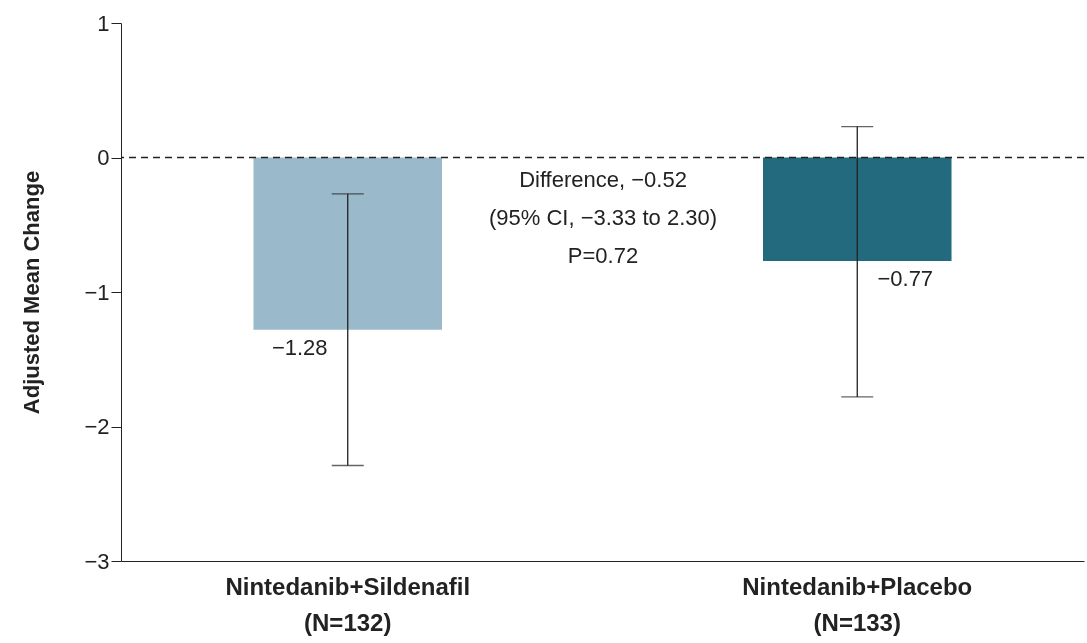 The image size is (1087, 643). What do you see at coordinates (103, 23) in the screenshot?
I see `y-tick-label: 1` at bounding box center [103, 23].